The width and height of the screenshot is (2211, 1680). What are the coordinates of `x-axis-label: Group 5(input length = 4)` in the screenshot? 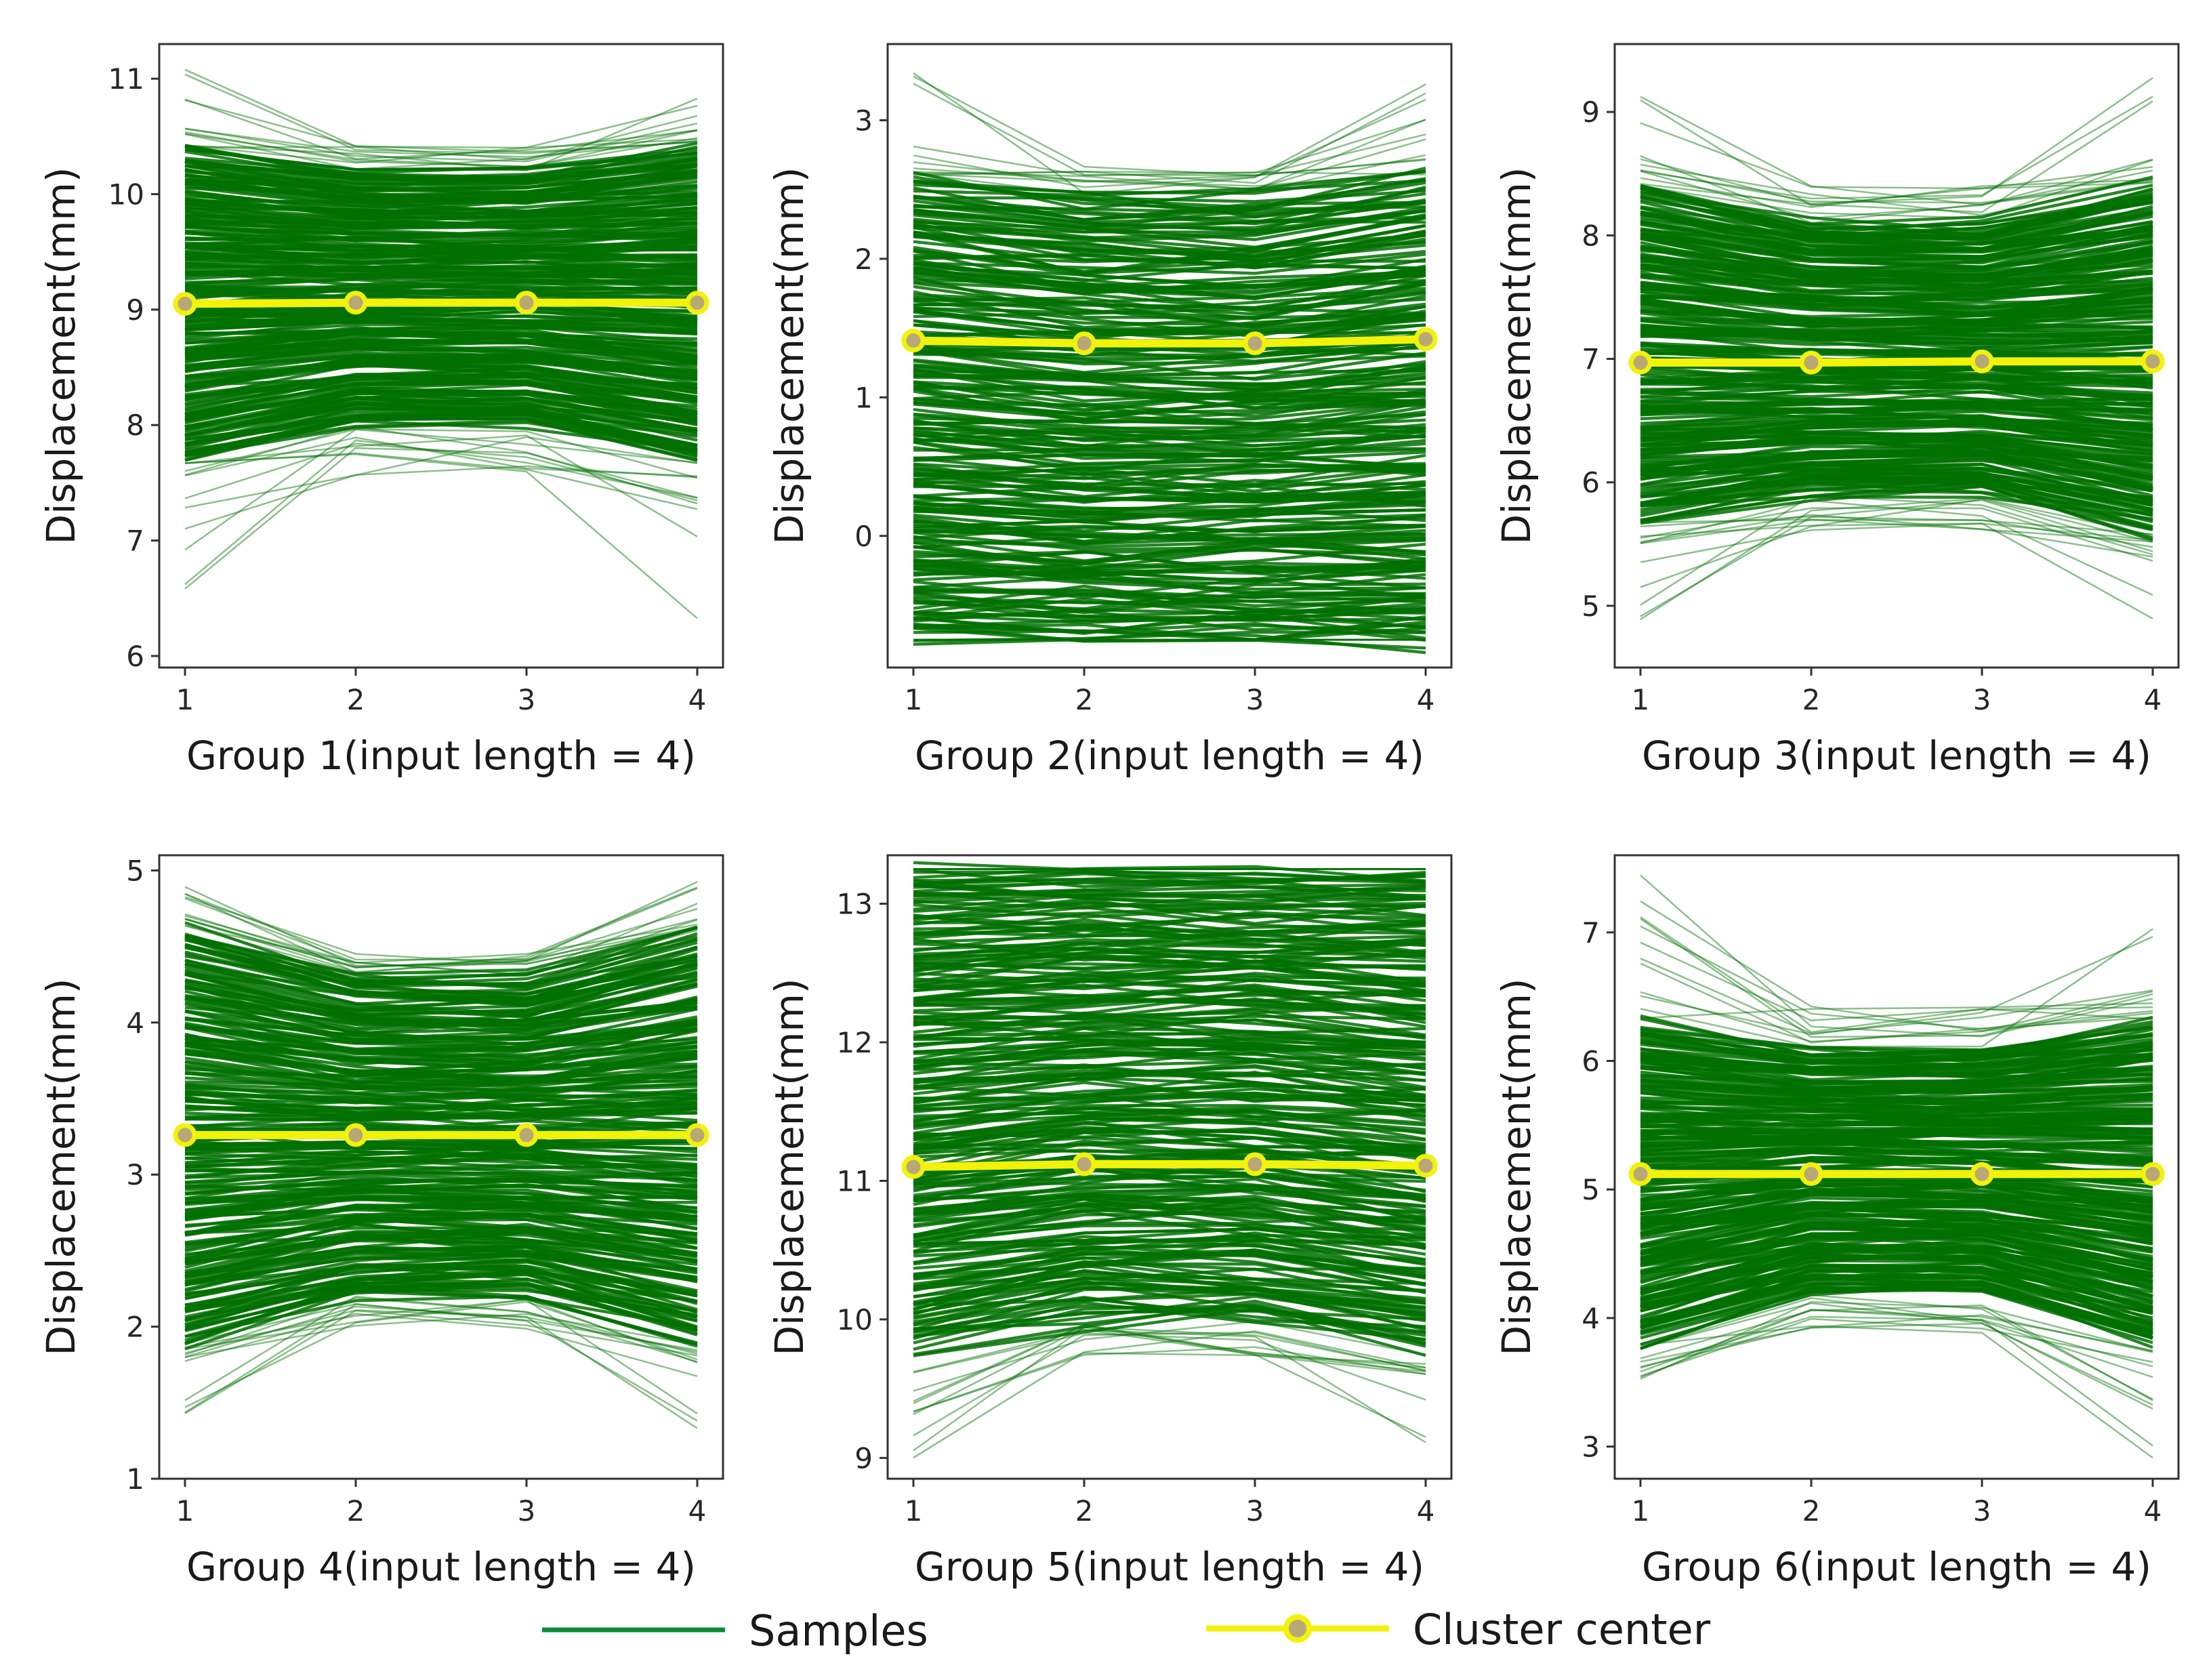 It's located at (1169, 1567).